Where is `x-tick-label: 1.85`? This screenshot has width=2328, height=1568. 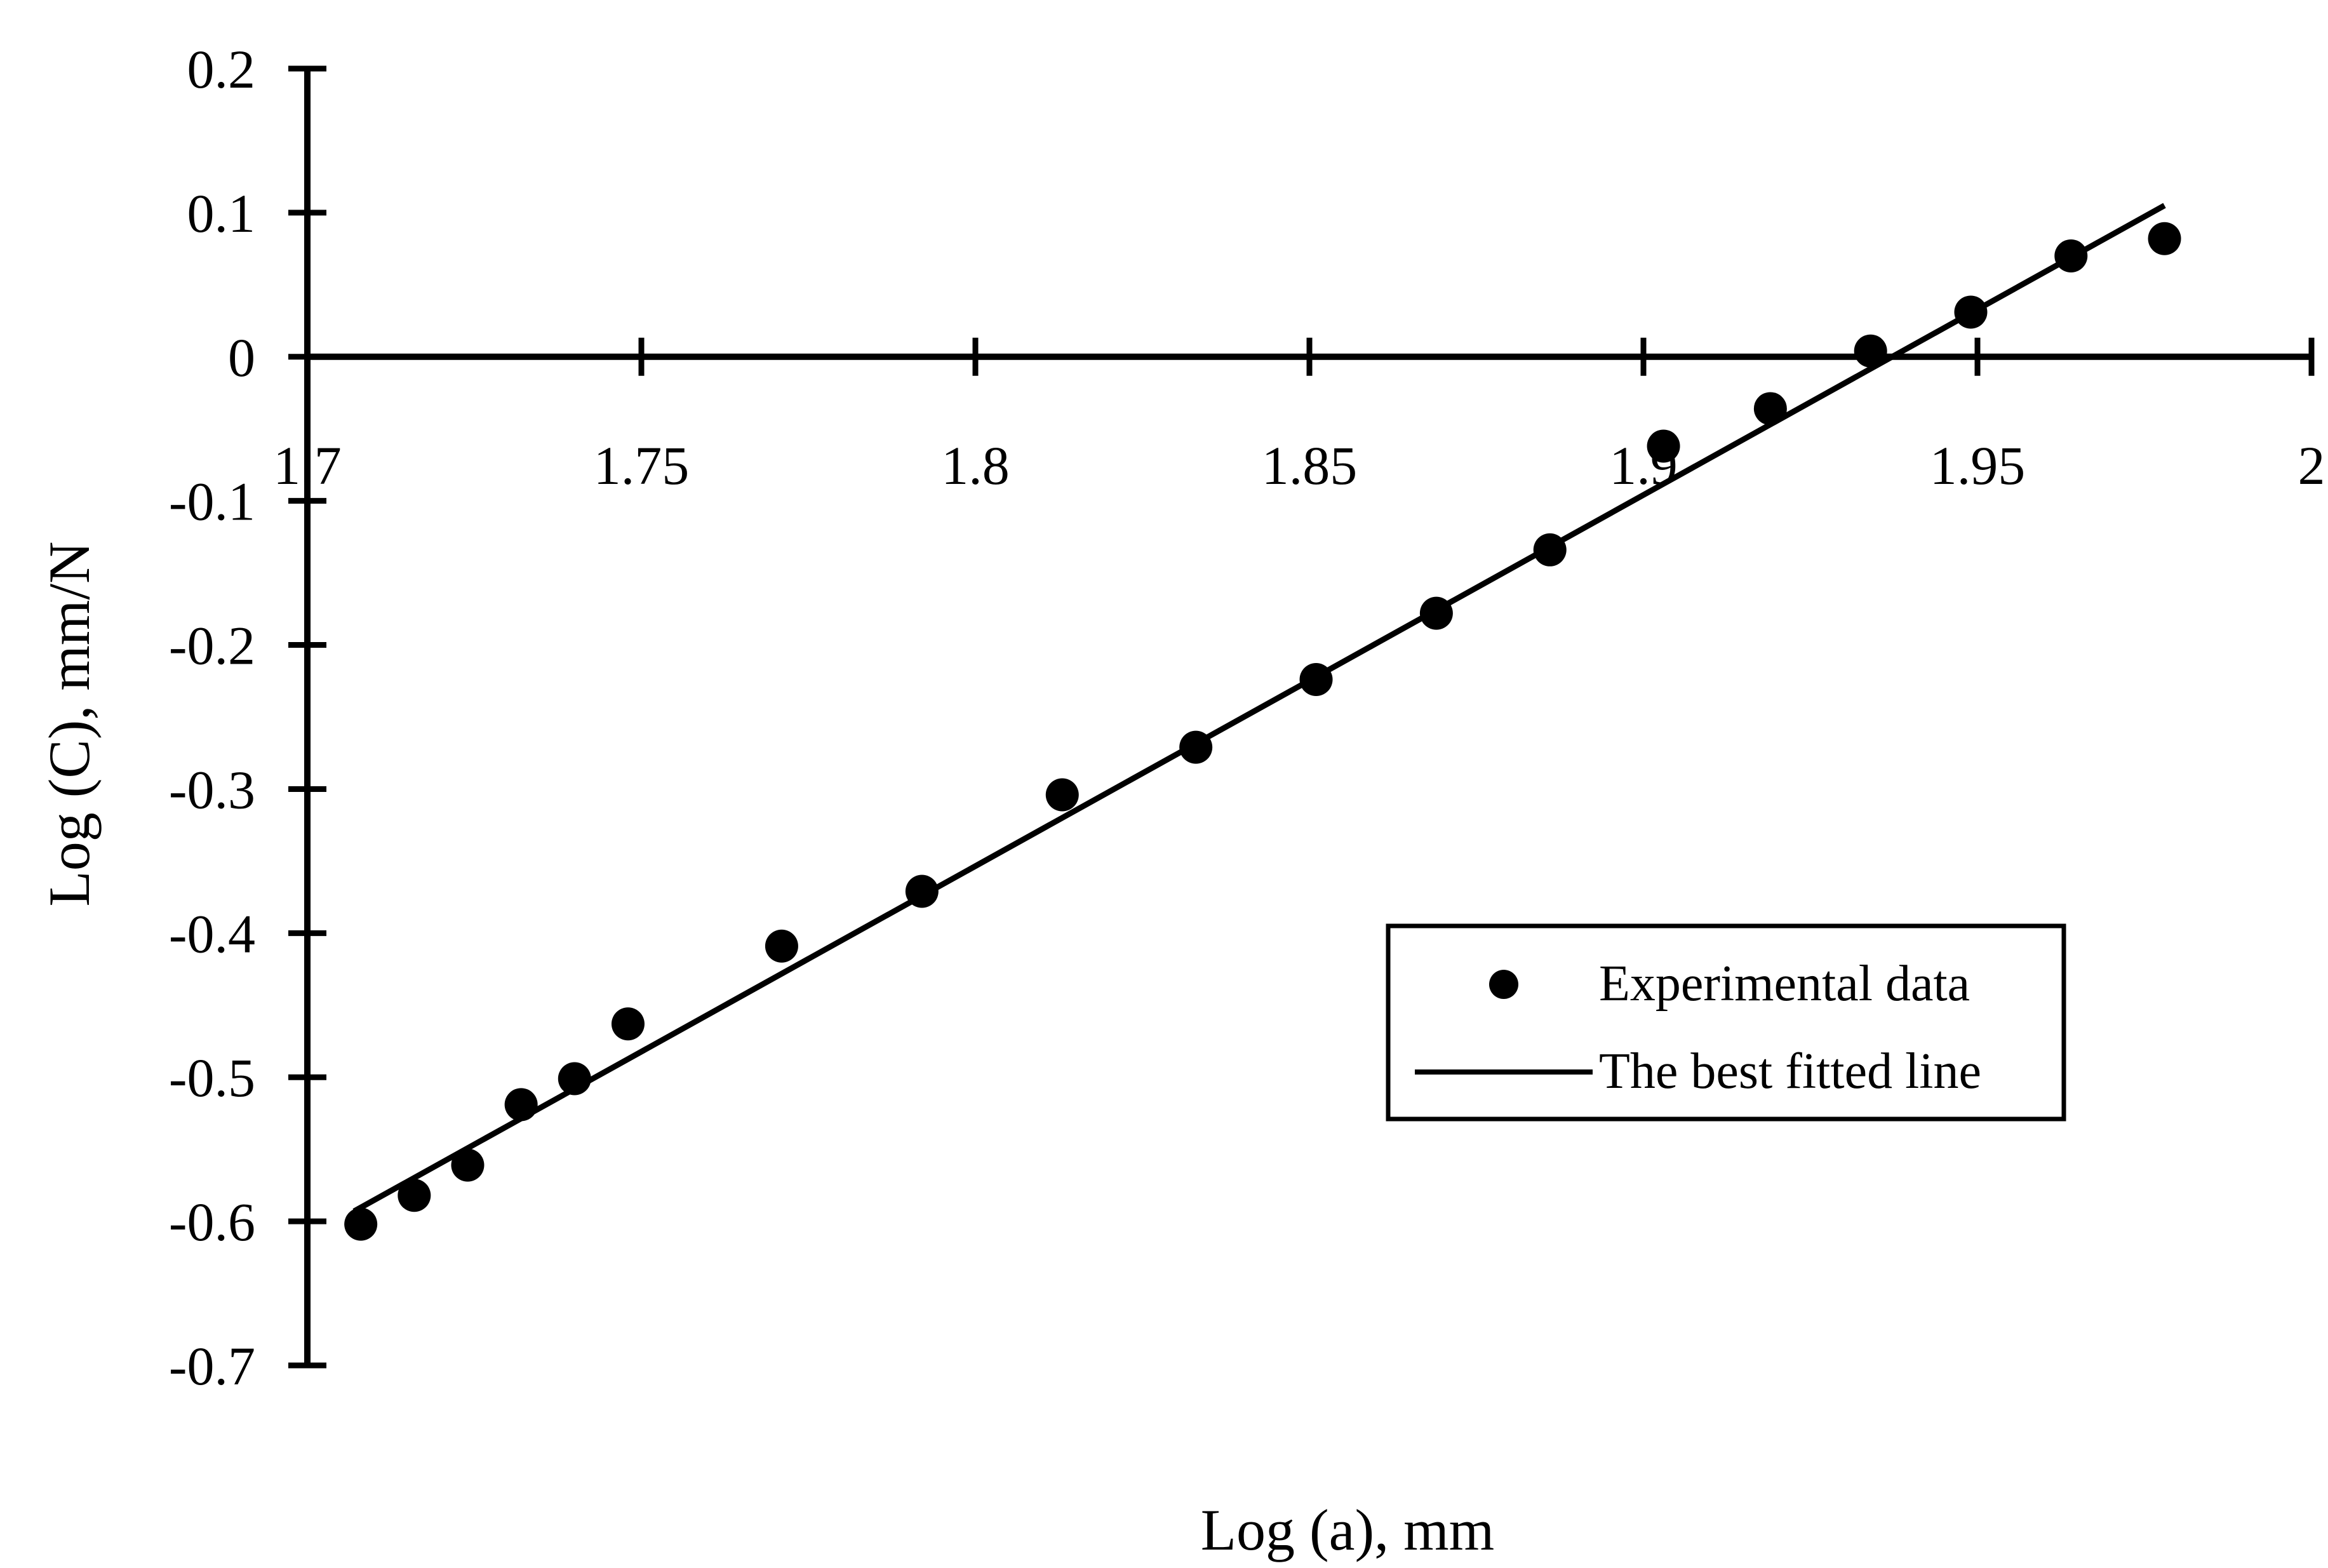
x-tick-label: 1.85 is located at coordinates (1310, 465).